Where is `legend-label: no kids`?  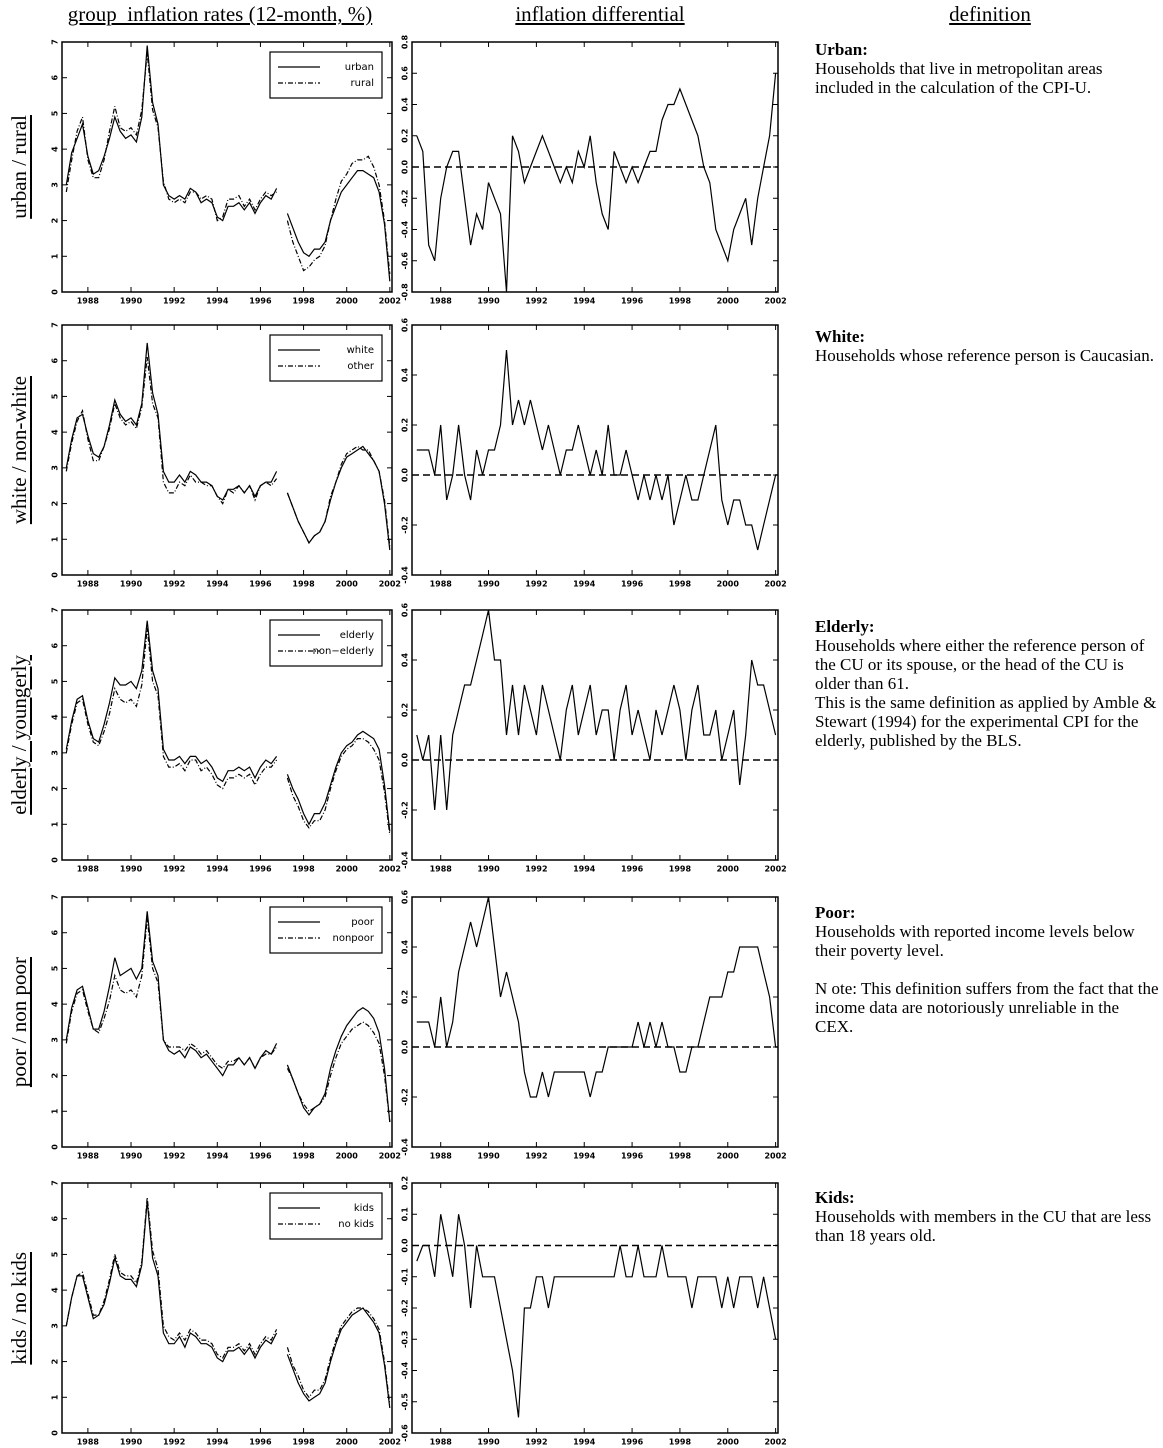
legend-label: no kids is located at coordinates (356, 1224).